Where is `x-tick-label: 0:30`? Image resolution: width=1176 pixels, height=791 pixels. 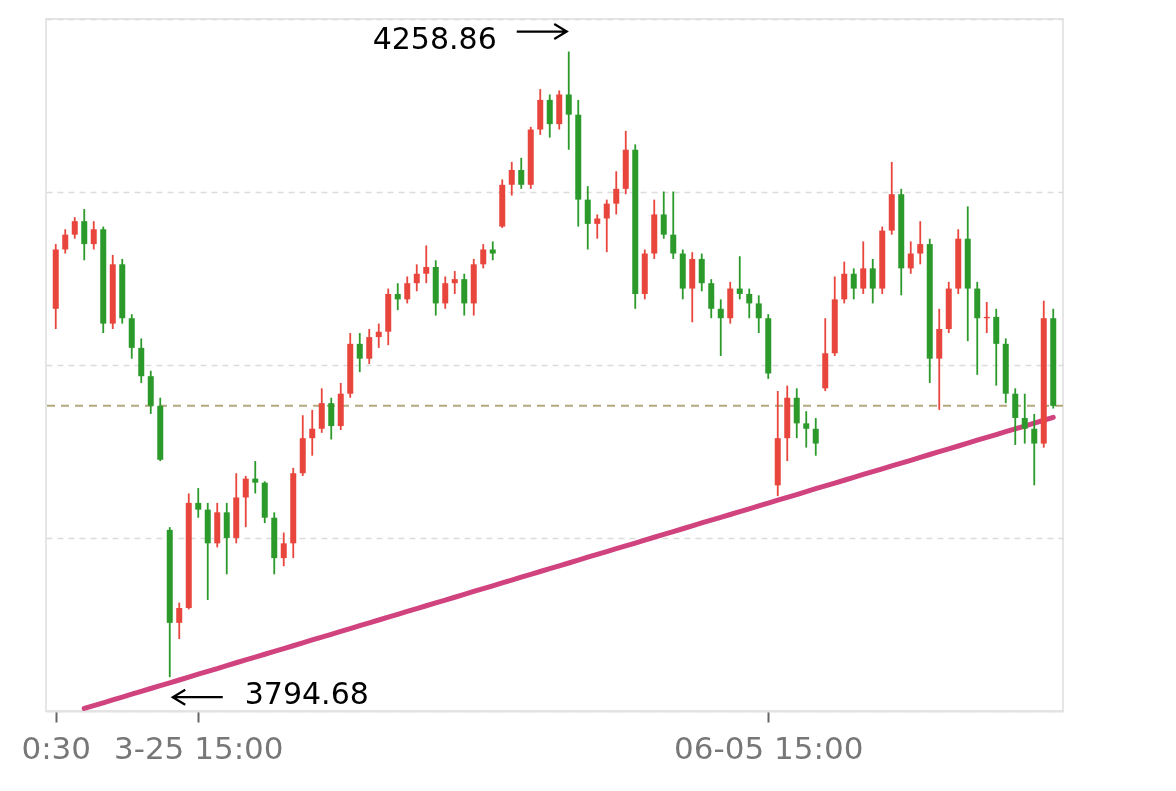
x-tick-label: 0:30 is located at coordinates (56, 747).